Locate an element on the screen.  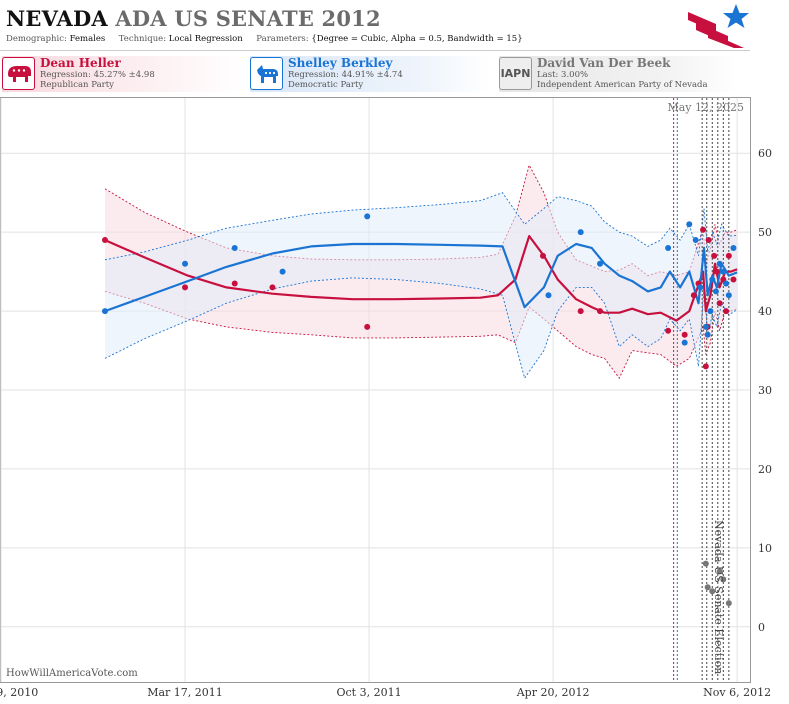
candidate-party-republican: Republican Party is located at coordinates (77, 85).